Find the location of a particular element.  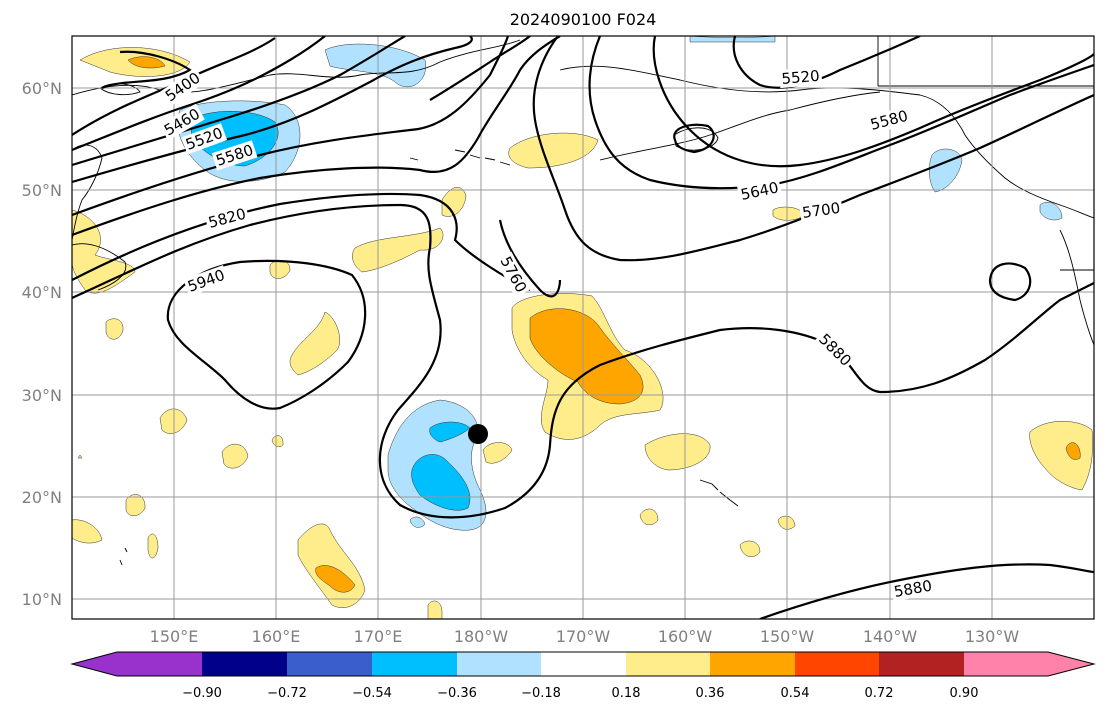

lat-label-10n: 10°N is located at coordinates (42, 599).